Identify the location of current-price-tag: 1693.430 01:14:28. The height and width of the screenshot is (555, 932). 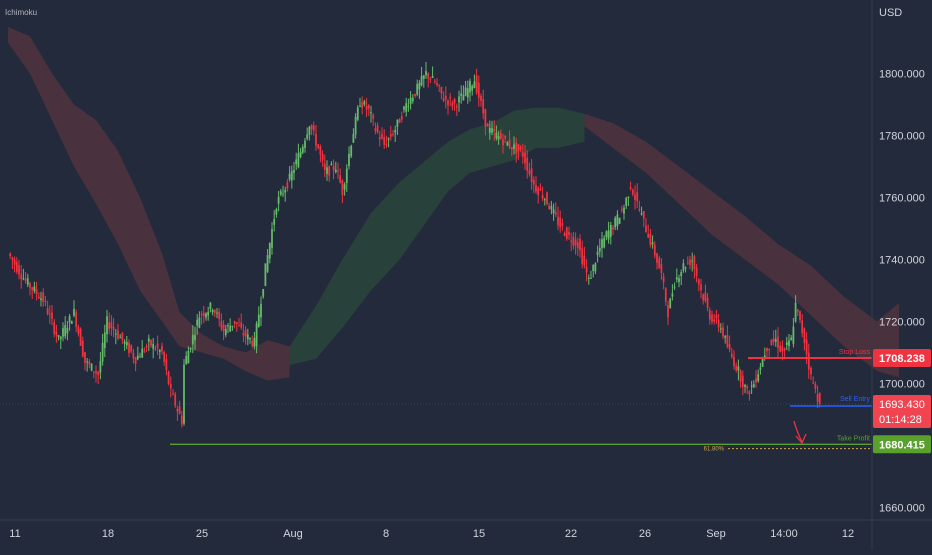
(902, 411).